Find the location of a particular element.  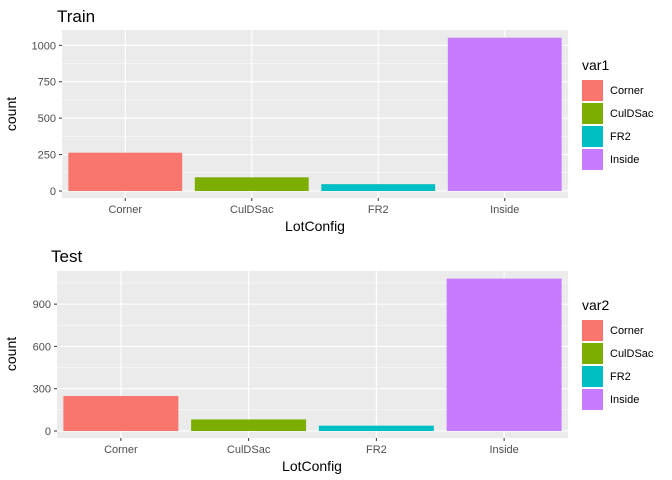

legend: var2 Corner CulDSac FR2 Inside is located at coordinates (618, 353).